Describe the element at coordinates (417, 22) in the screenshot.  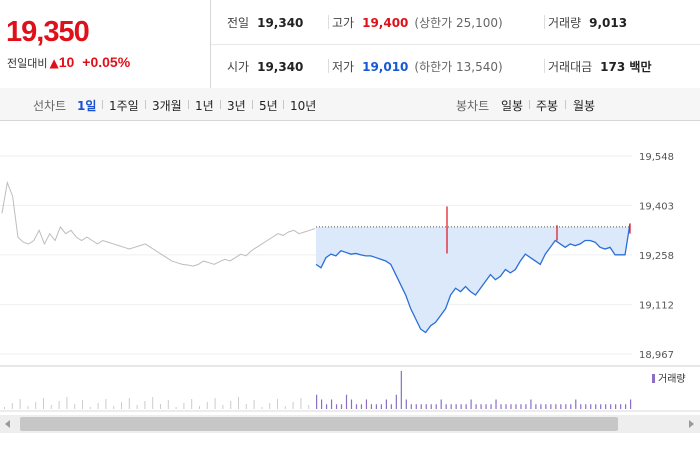
I see `high-price: 고가 19,400 (상한가 25,100)` at that location.